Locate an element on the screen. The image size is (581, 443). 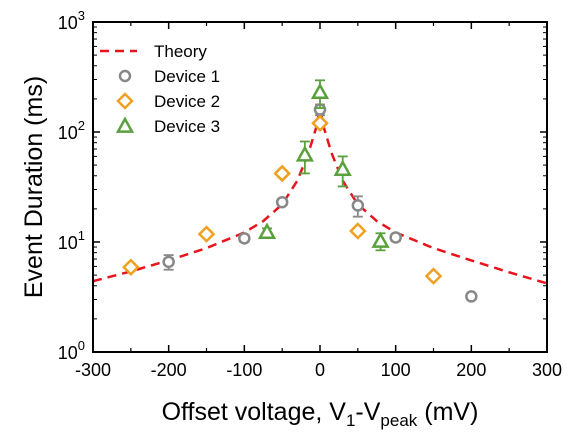
legend-label-device-2: Device 2 is located at coordinates (187, 101).